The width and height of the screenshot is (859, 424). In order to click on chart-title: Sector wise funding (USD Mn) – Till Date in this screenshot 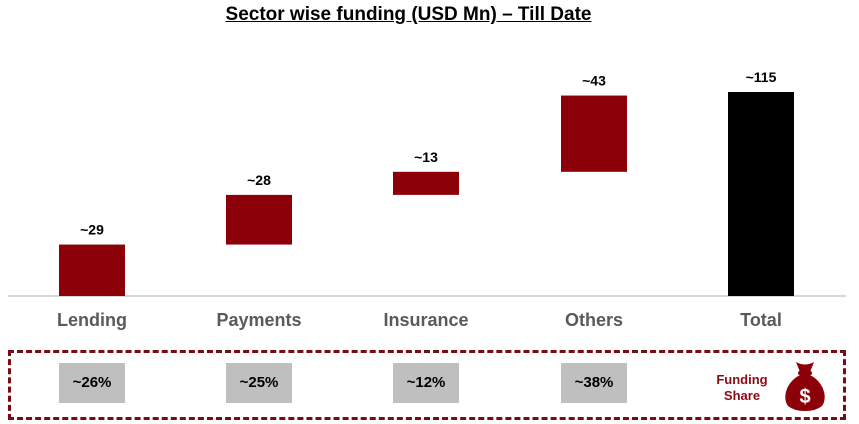, I will do `click(408, 14)`.